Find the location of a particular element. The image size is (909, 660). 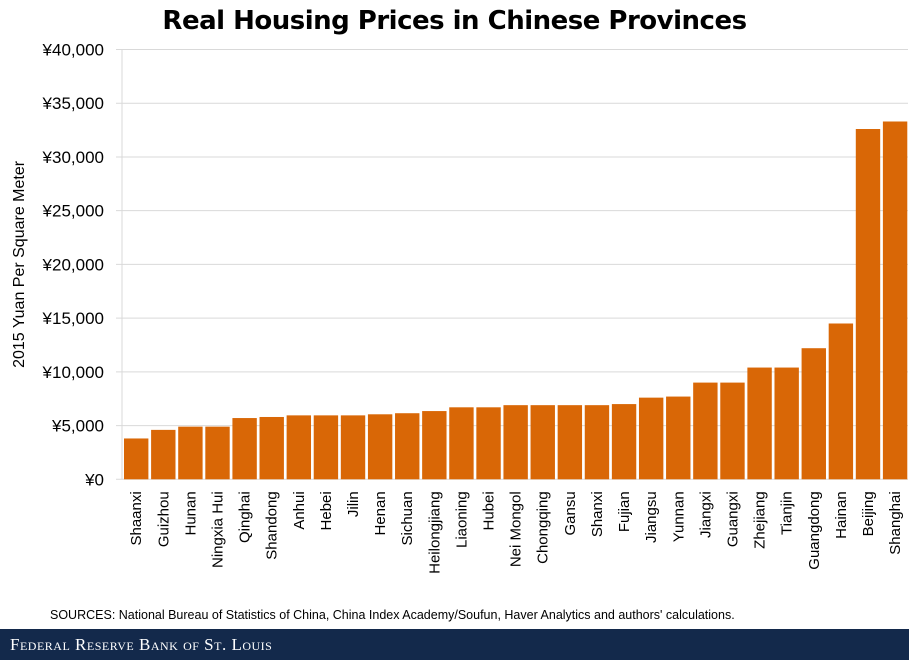

x-tick-label: Tianjin is located at coordinates (787, 513).